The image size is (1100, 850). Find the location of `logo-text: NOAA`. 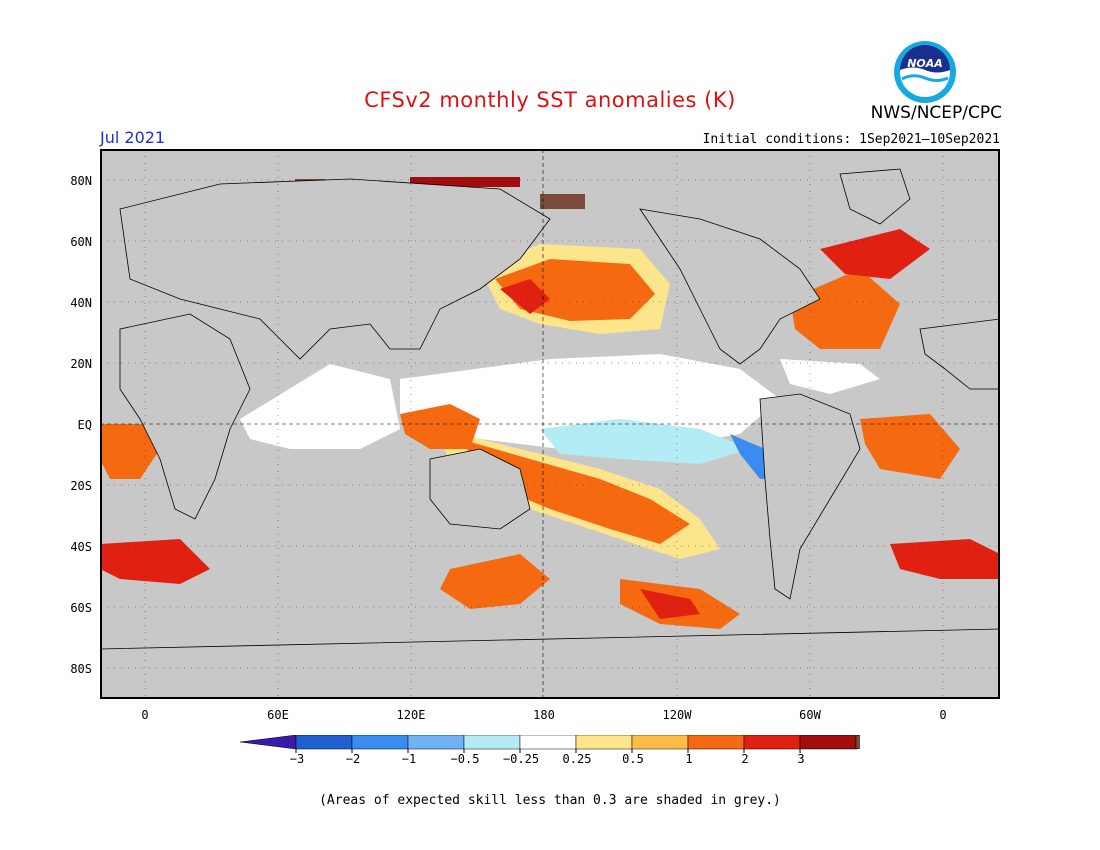

logo-text: NOAA is located at coordinates (925, 63).